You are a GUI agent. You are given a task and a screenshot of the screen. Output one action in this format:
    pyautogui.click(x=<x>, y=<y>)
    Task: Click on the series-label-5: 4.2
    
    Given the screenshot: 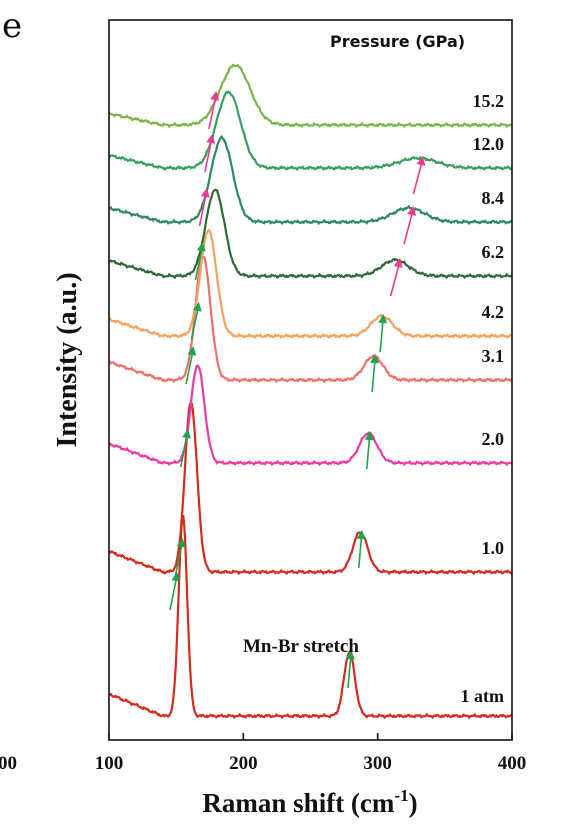 What is the action you would take?
    pyautogui.click(x=493, y=312)
    